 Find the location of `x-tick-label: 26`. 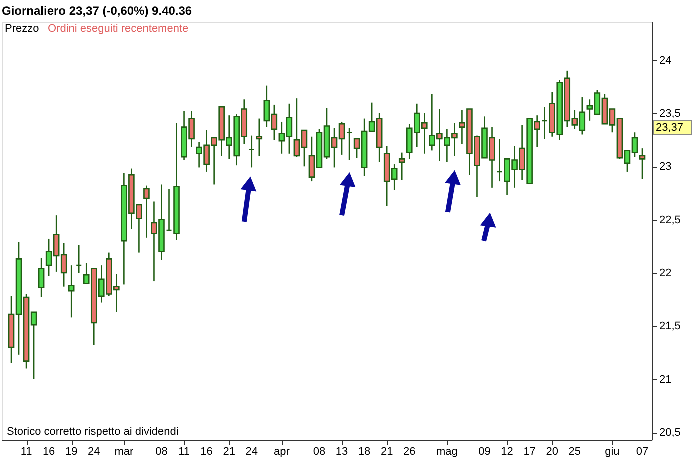

x-tick-label: 26 is located at coordinates (410, 452).